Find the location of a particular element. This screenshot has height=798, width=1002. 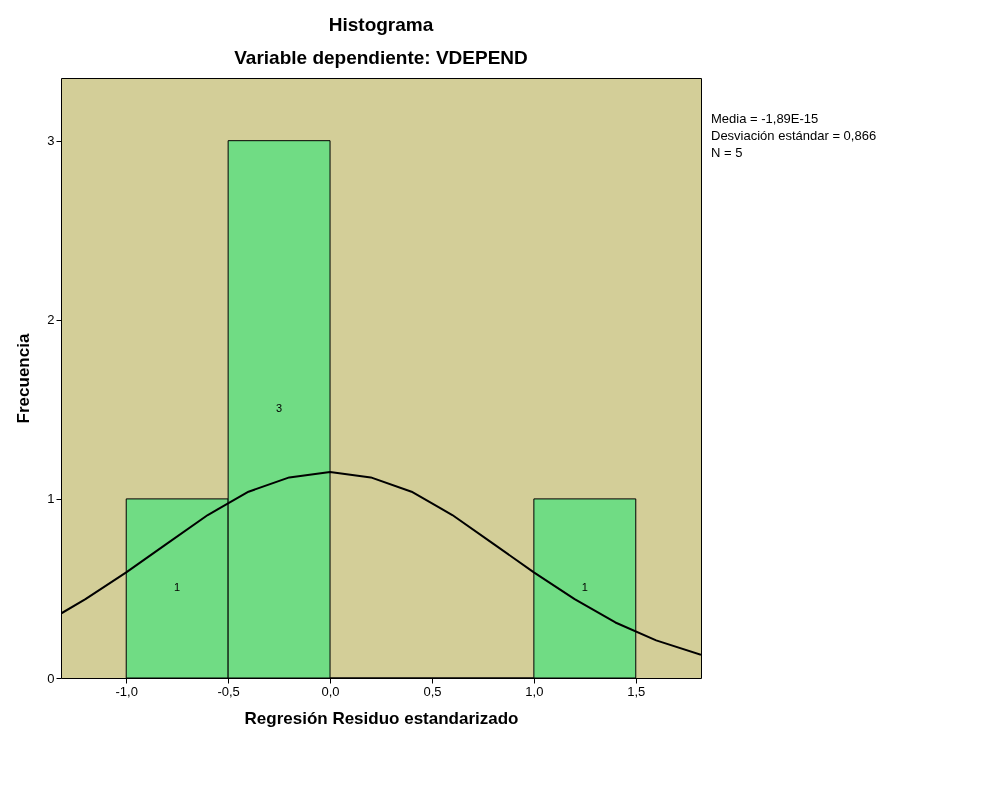

y-tick-label: 3 is located at coordinates (51, 141).